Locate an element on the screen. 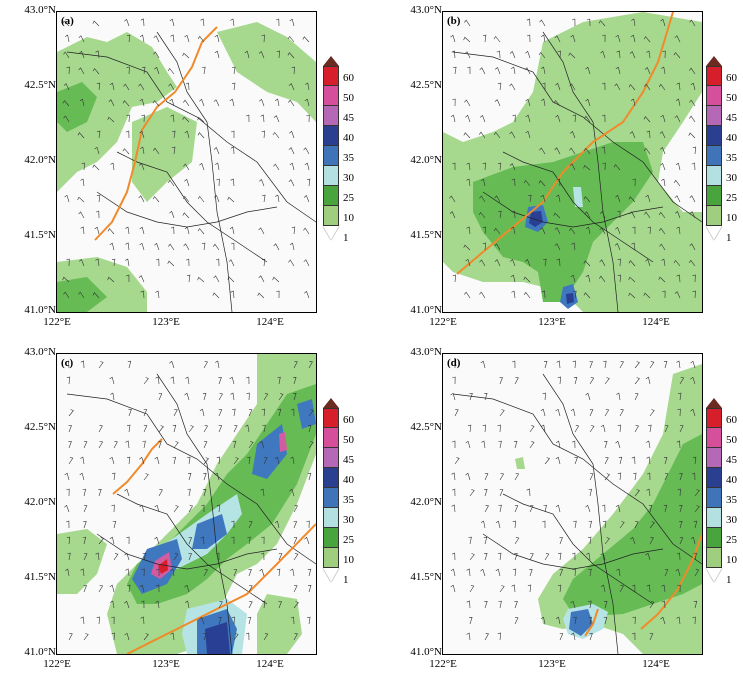 The image size is (743, 673). y-tick-d-0: 43.0°N is located at coordinates (426, 352).